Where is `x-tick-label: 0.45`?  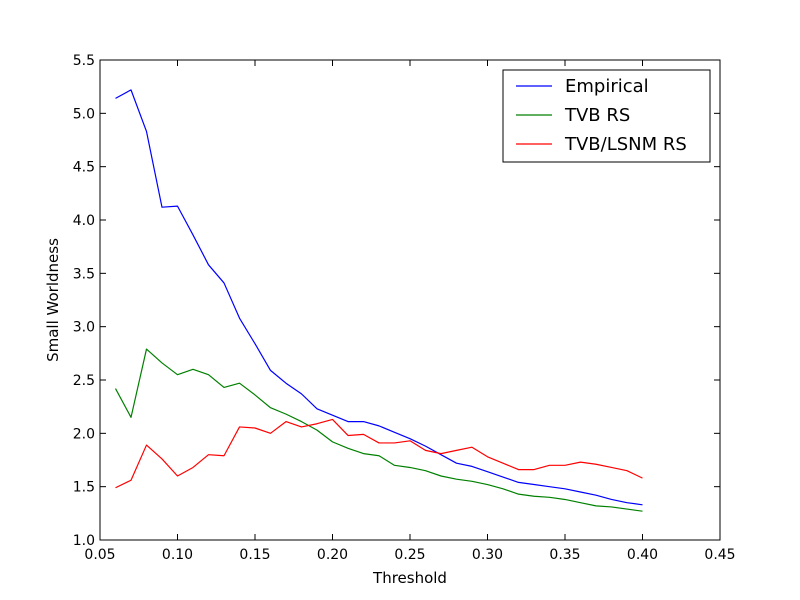
x-tick-label: 0.45 is located at coordinates (719, 555).